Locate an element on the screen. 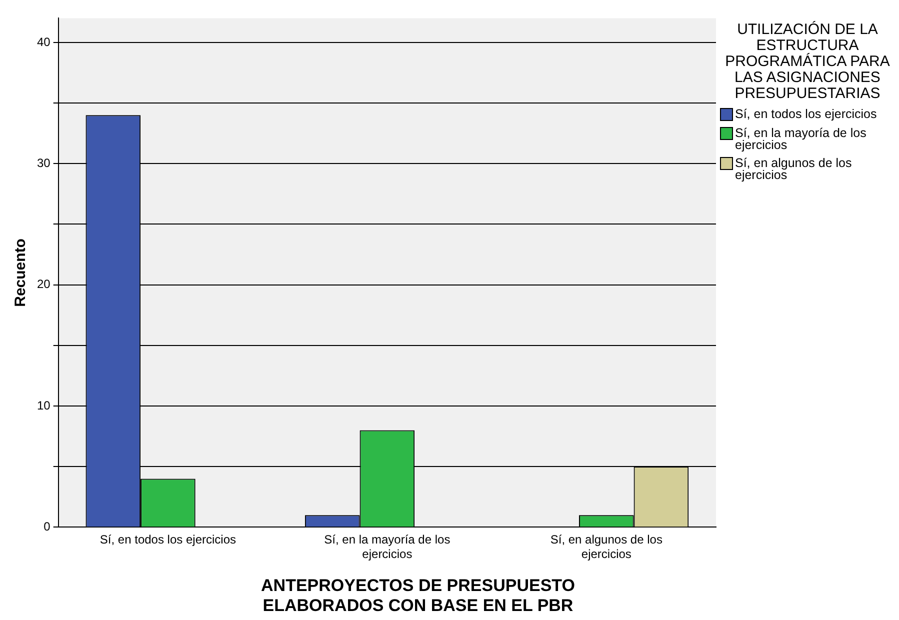 This screenshot has height=620, width=899. y-tick-label: 20 is located at coordinates (43, 284).